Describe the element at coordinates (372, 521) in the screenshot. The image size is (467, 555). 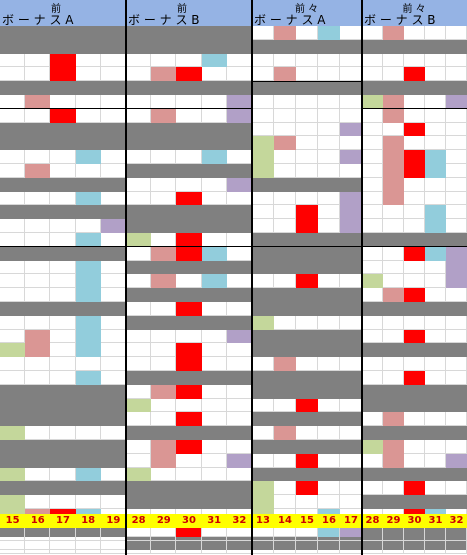
I see `number-cell: 28` at that location.